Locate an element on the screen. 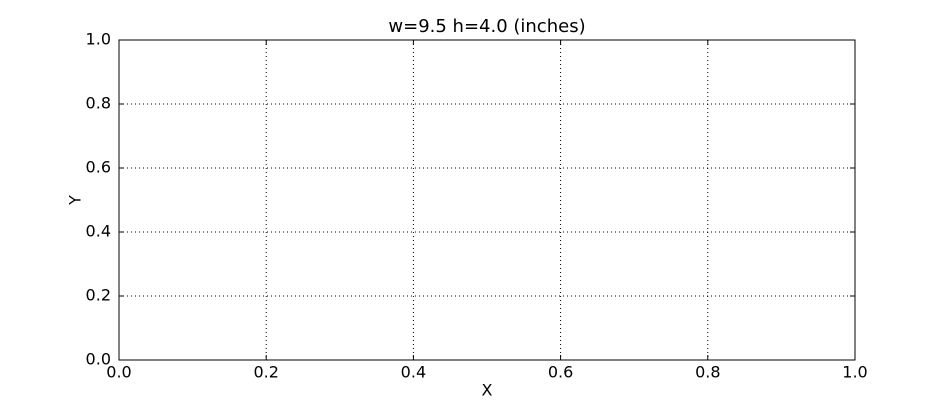  y-axis-label: Y is located at coordinates (75, 200).